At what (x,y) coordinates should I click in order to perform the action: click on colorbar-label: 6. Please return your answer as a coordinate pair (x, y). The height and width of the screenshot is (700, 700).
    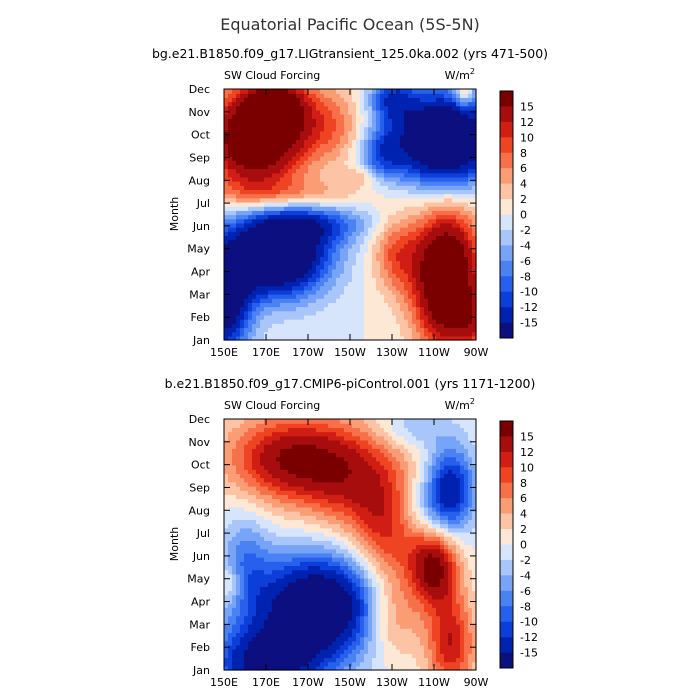
    Looking at the image, I should click on (523, 168).